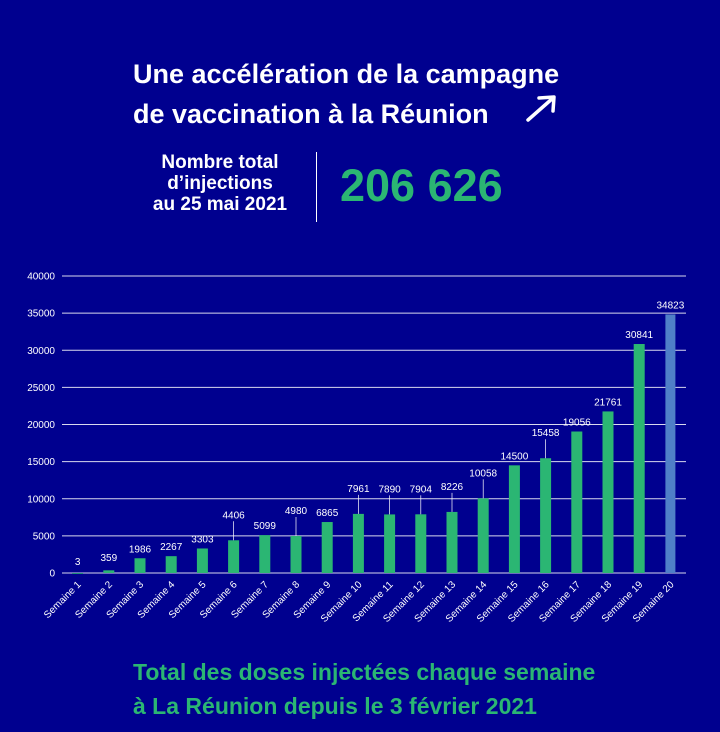 Image resolution: width=720 pixels, height=732 pixels. Describe the element at coordinates (639, 335) in the screenshot. I see `data-label: 30841` at that location.